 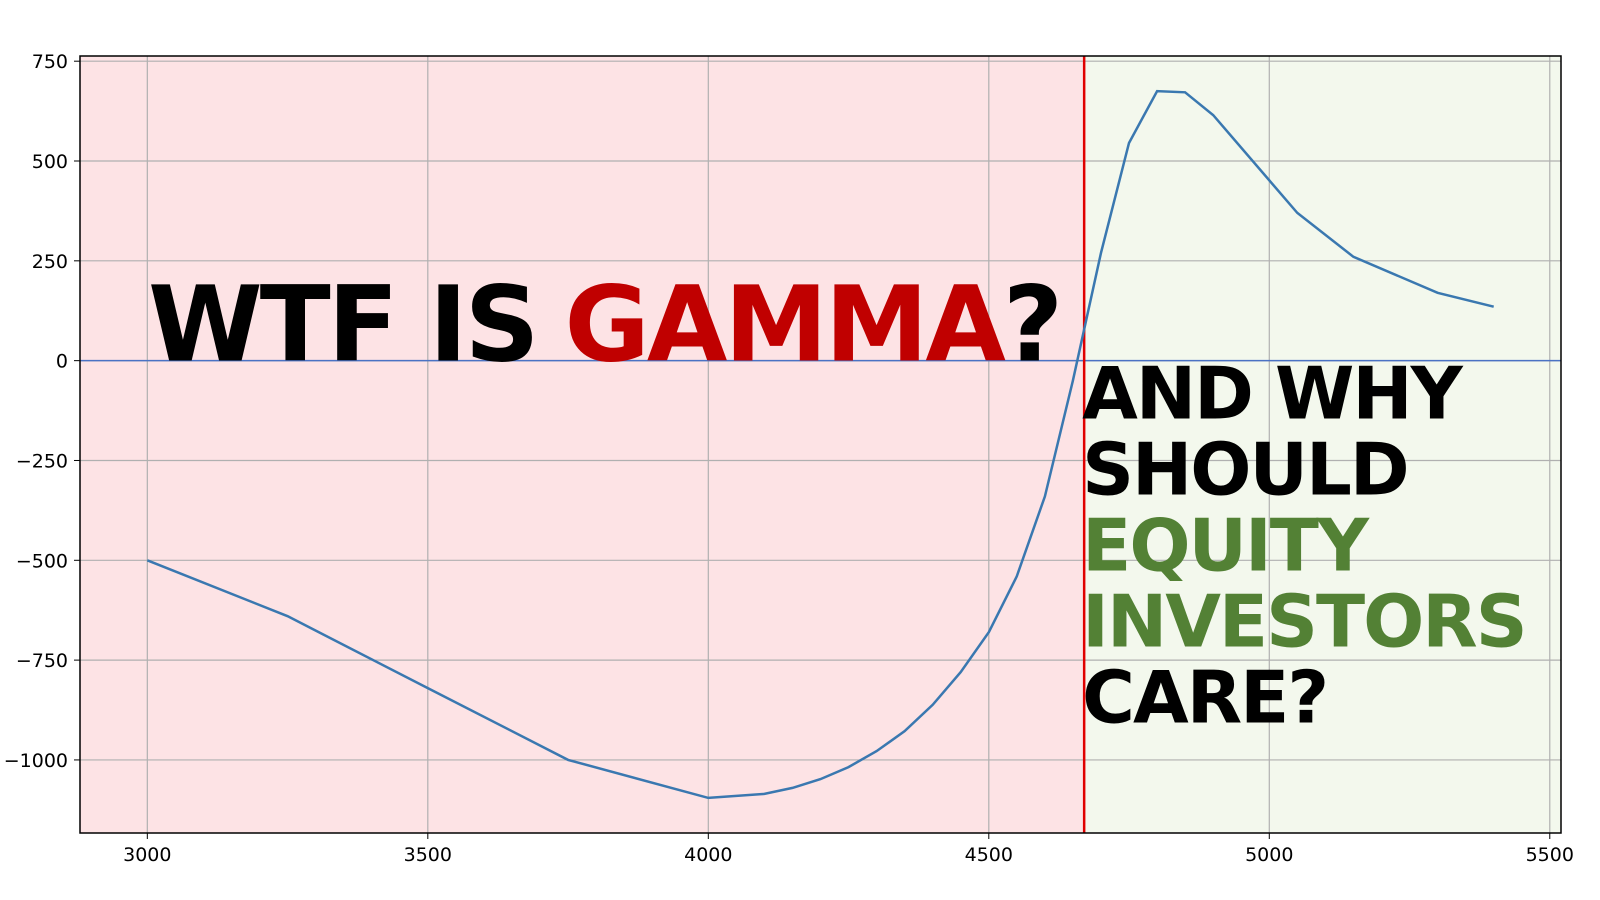 I want to click on headline-part: GAMMA, so click(x=785, y=325).